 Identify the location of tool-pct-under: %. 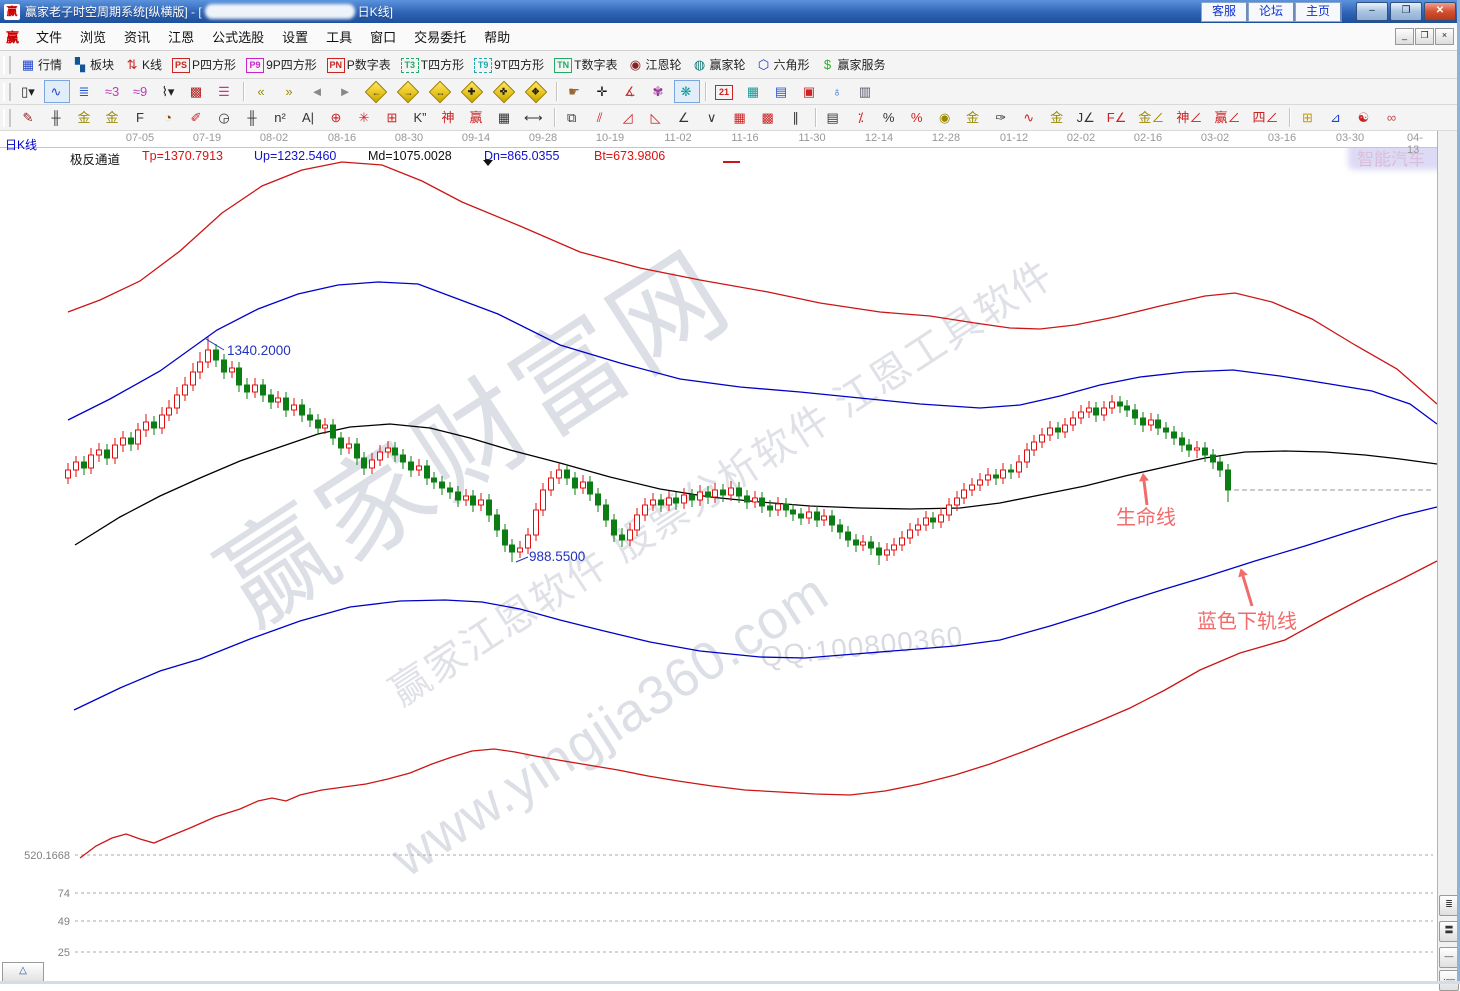
(918, 117).